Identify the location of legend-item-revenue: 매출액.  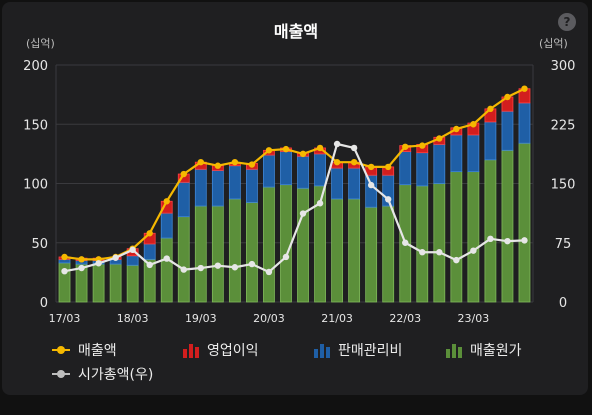
(84, 350).